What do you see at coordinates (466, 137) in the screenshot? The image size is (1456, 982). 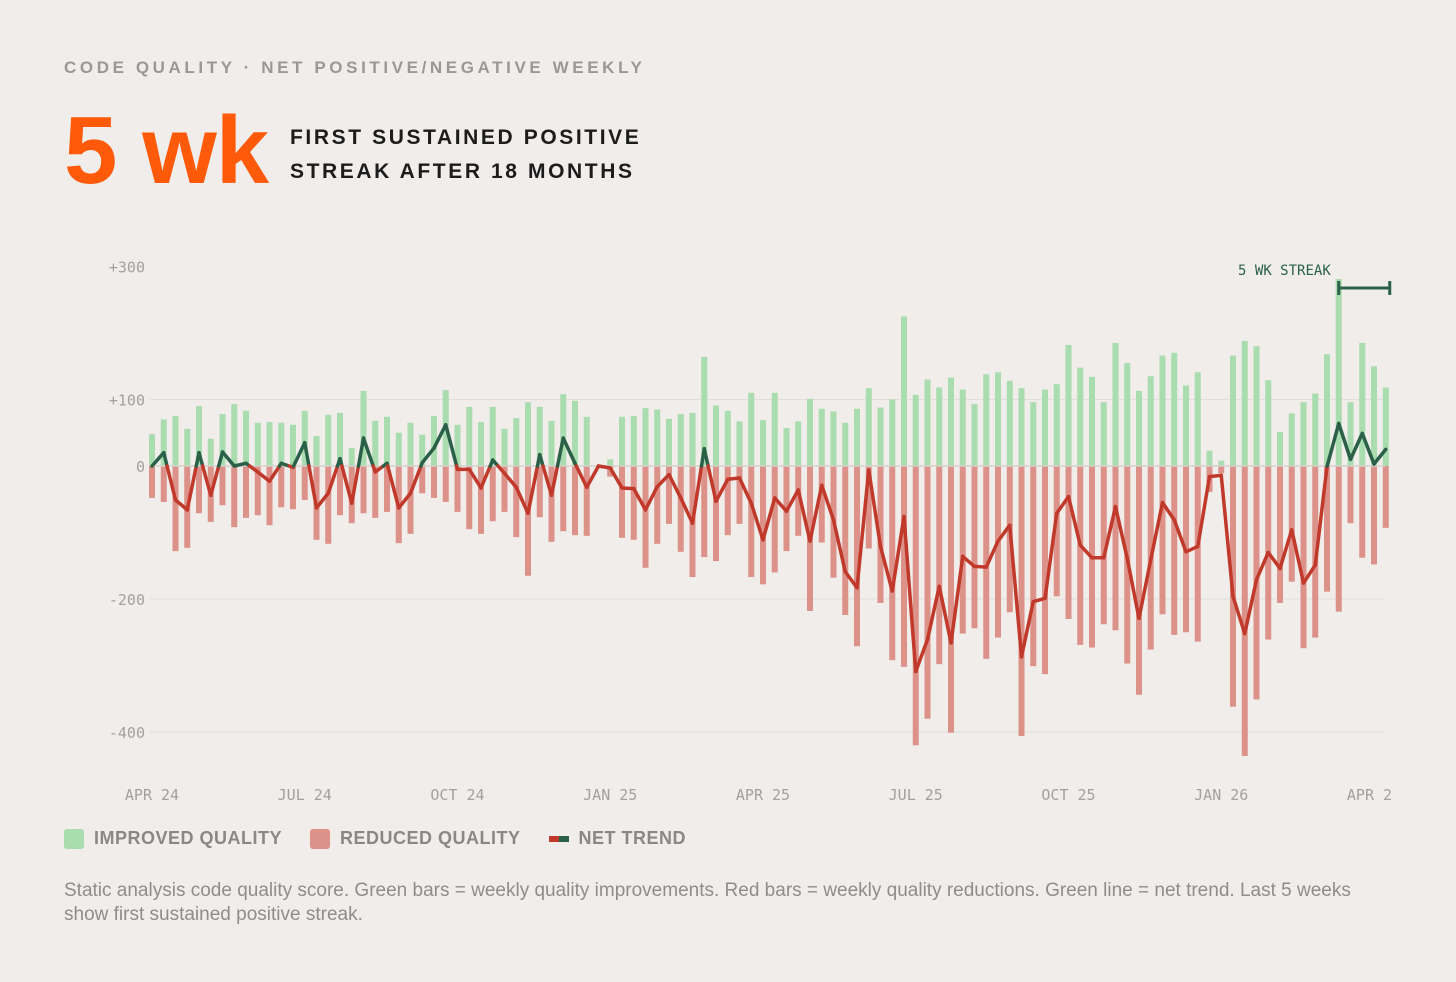 I see `subtitle-line-1: FIRST SUSTAINED POSITIVE` at bounding box center [466, 137].